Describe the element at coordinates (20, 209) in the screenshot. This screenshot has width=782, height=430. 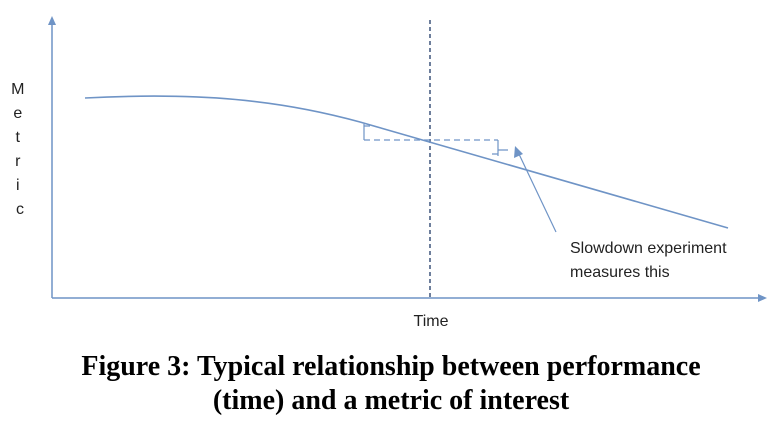
I see `y-axis-label-char: c` at that location.